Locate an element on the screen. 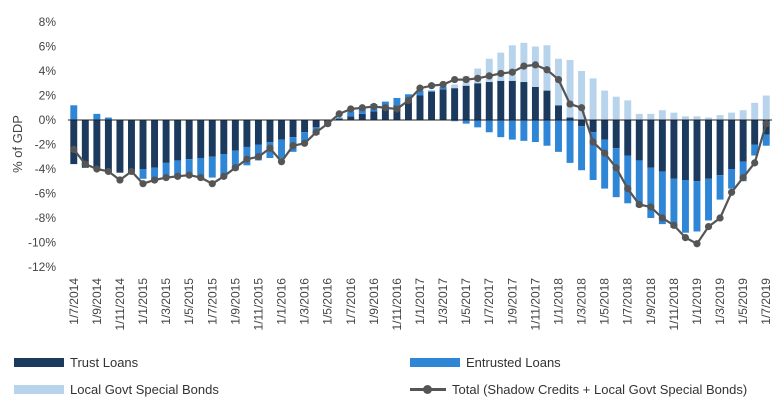 The height and width of the screenshot is (417, 780). x-tick-label: 1/3/2016 is located at coordinates (305, 301).